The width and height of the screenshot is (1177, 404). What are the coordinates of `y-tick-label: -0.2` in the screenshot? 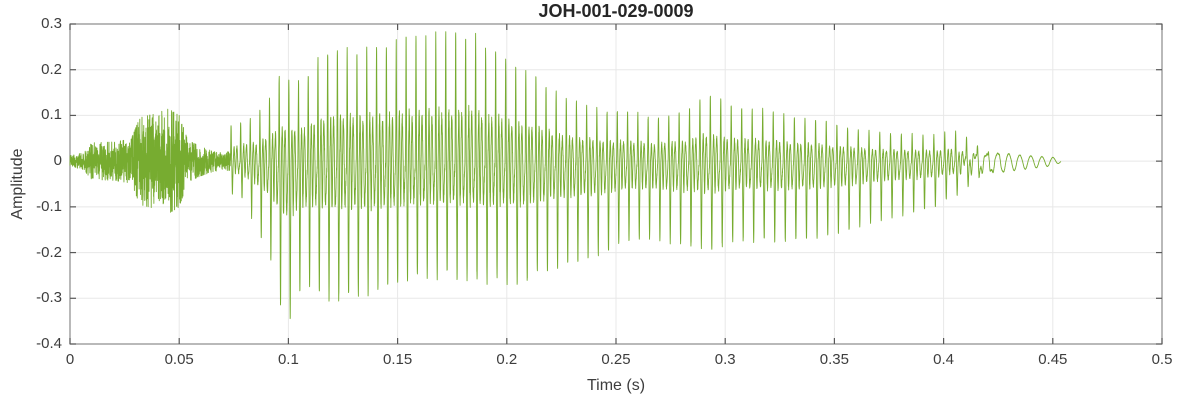 It's located at (49, 252).